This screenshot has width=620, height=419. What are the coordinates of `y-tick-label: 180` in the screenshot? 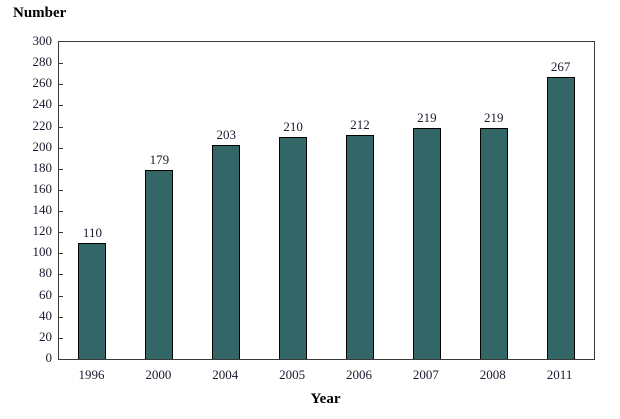 It's located at (42, 167).